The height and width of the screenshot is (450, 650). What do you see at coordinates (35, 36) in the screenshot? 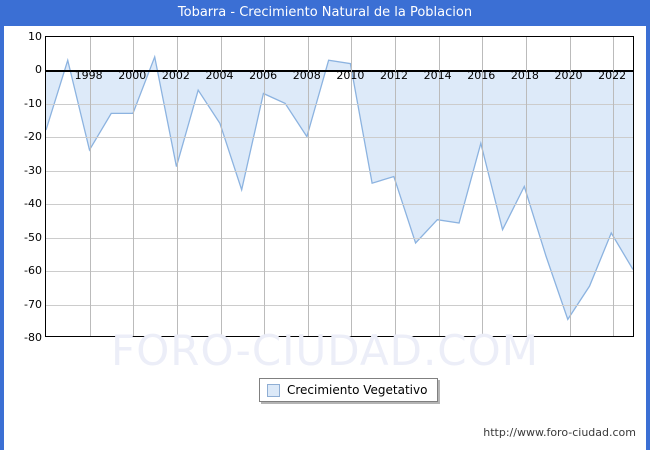
I see `y-tick-label: 10` at bounding box center [35, 36].